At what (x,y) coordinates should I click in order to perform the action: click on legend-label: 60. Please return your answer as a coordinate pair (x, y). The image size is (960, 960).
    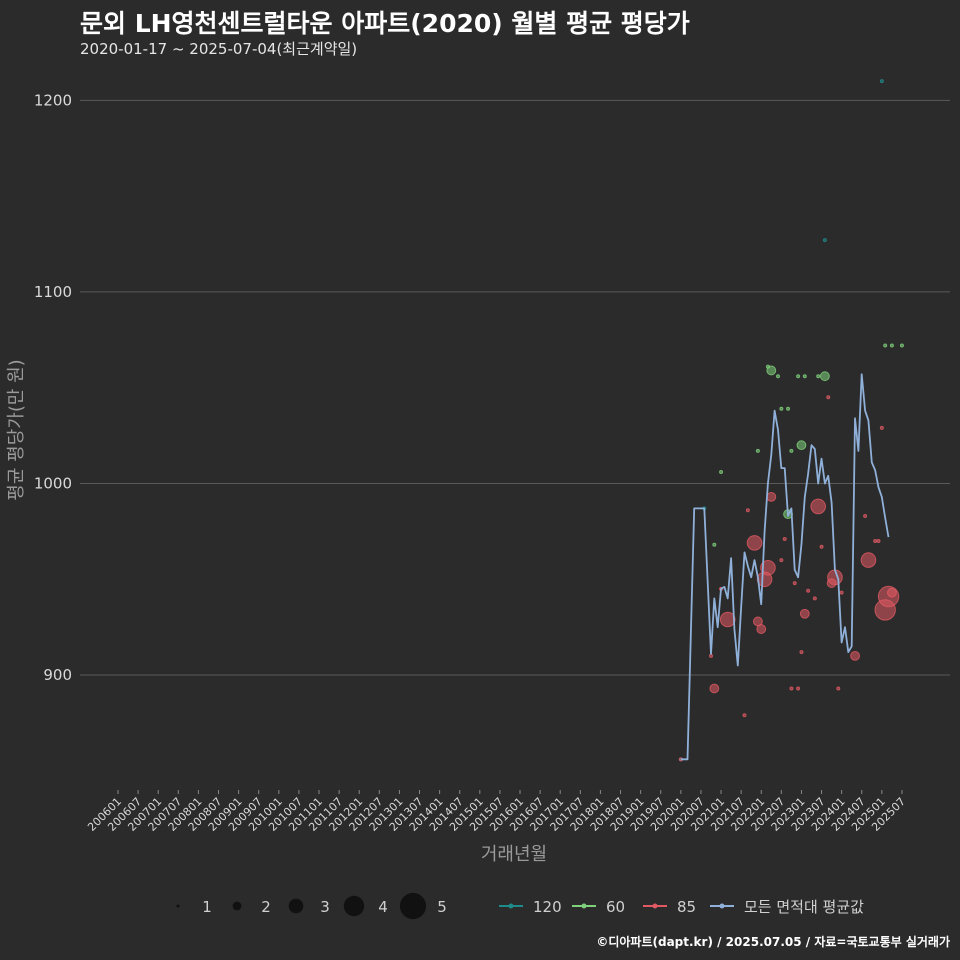
    Looking at the image, I should click on (615, 907).